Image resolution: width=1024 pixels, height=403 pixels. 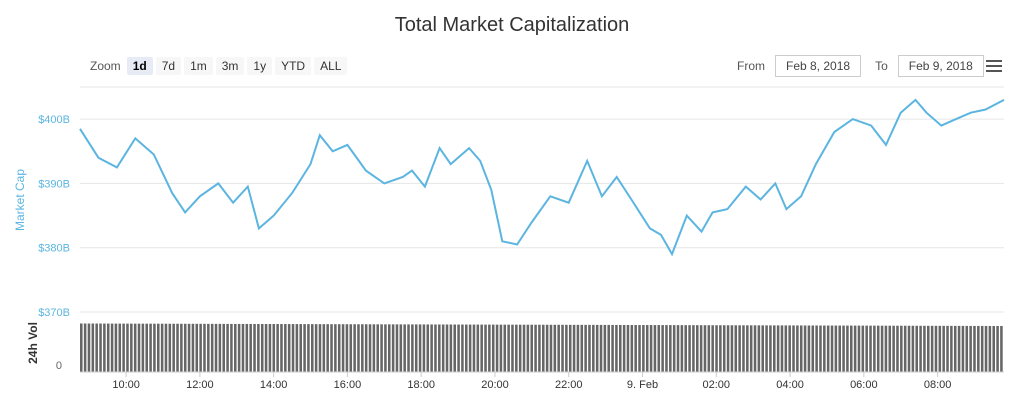 What do you see at coordinates (105, 66) in the screenshot?
I see `zoom-label: Zoom` at bounding box center [105, 66].